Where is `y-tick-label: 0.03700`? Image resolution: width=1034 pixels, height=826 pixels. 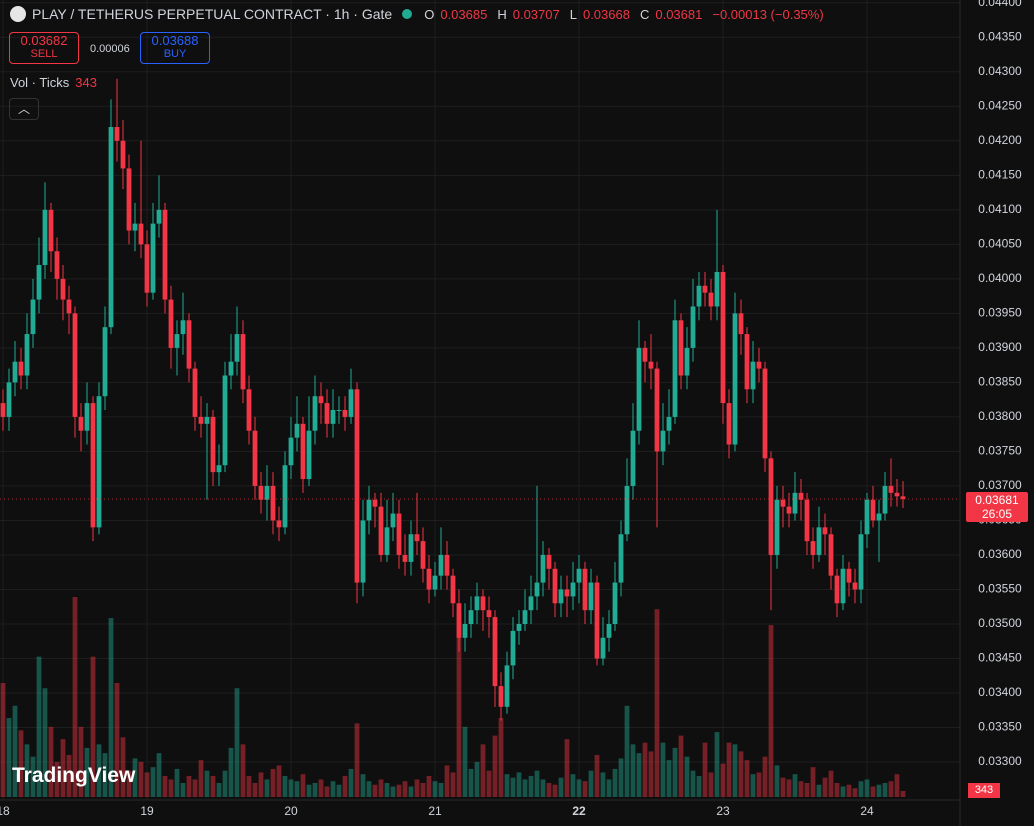
y-tick-label: 0.03700 is located at coordinates (1000, 485).